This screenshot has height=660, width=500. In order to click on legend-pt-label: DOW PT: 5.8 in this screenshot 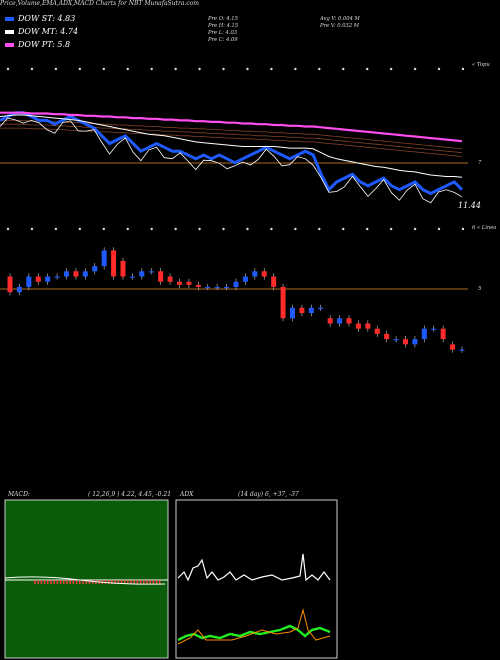, I will do `click(44, 44)`.